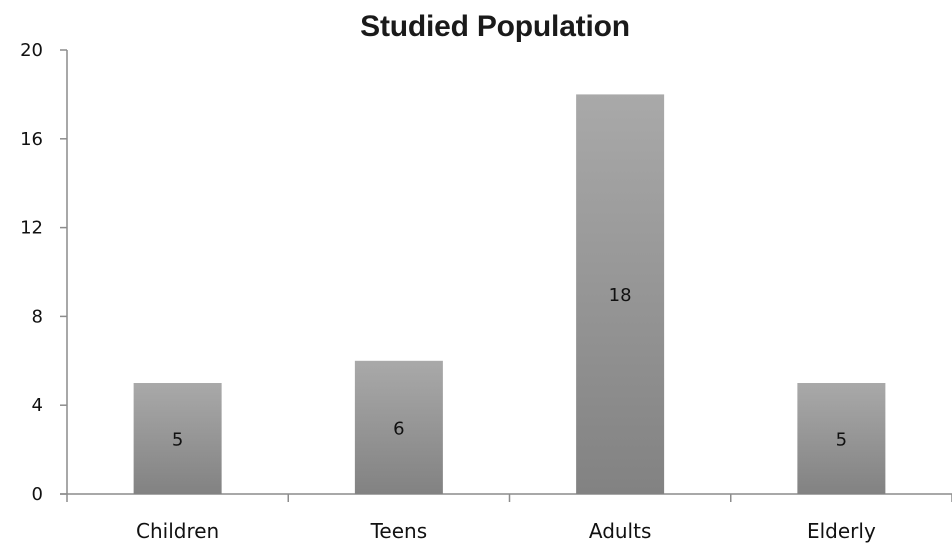 This screenshot has height=543, width=952. What do you see at coordinates (841, 531) in the screenshot?
I see `x-tick-label-elderly: Elderly` at bounding box center [841, 531].